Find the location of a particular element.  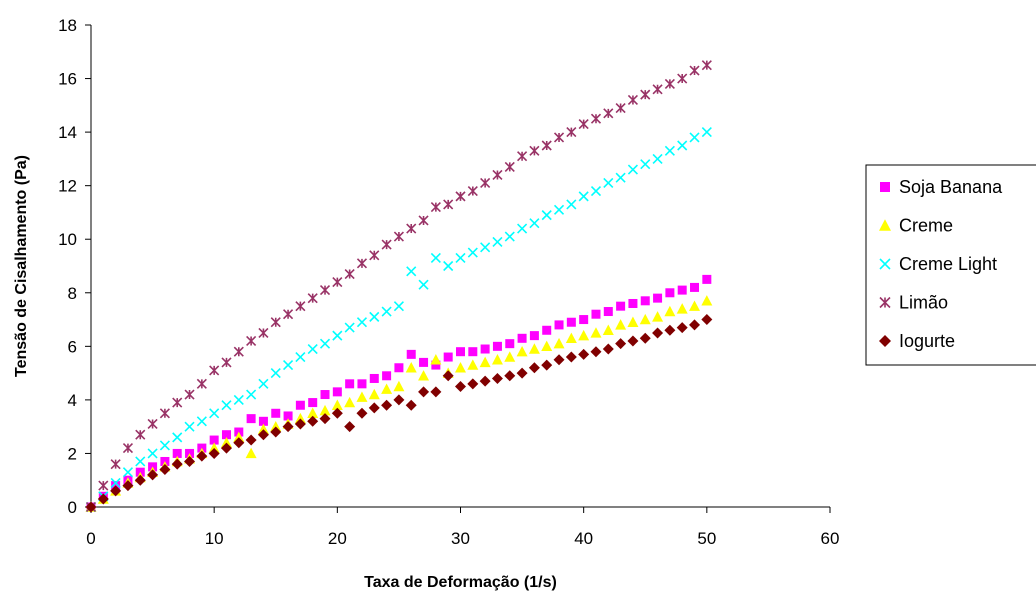

y-tick-label: 10 is located at coordinates (67, 239).